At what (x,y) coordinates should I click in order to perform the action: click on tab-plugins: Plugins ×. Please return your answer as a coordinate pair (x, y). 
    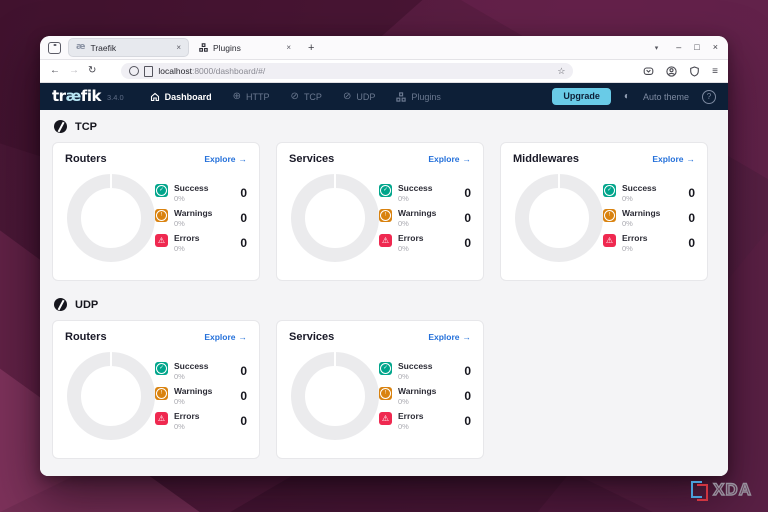
    Looking at the image, I should click on (245, 47).